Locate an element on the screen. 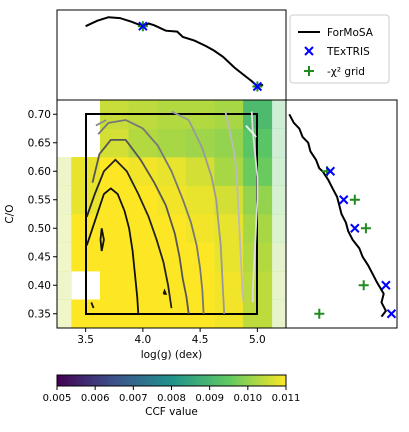  y-tick-label: 0.65 is located at coordinates (39, 143).